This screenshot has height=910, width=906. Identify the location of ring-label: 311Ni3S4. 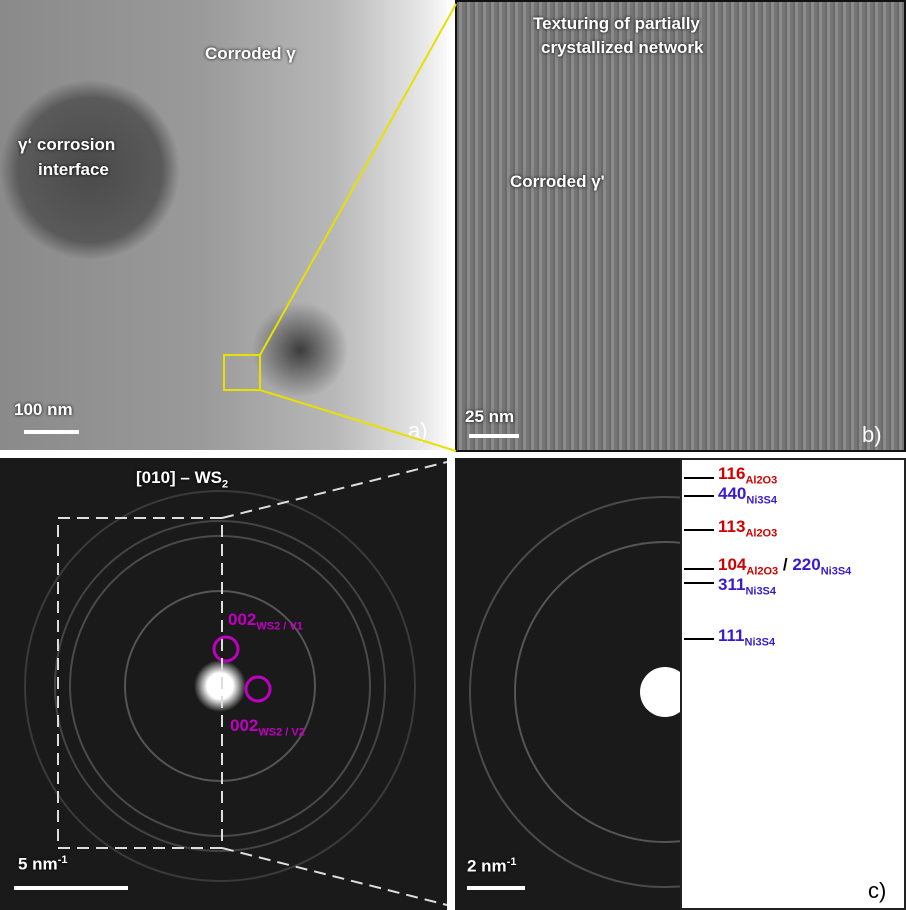
(747, 586).